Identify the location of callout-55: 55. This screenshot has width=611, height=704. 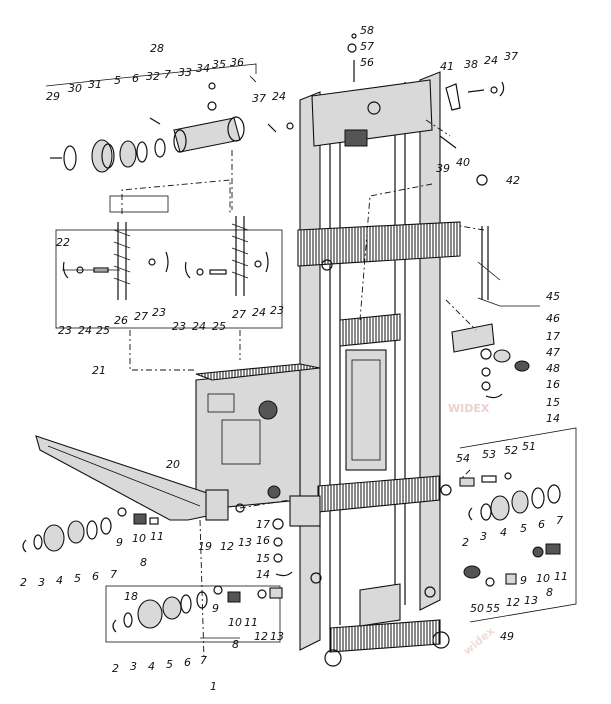
(493, 608).